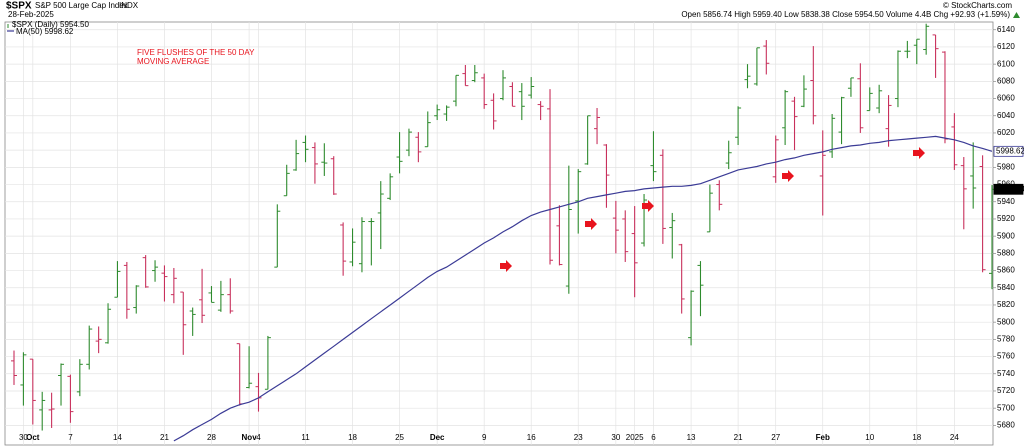 The image size is (1024, 446). Describe the element at coordinates (1006, 390) in the screenshot. I see `y-tick-label: 5720` at that location.